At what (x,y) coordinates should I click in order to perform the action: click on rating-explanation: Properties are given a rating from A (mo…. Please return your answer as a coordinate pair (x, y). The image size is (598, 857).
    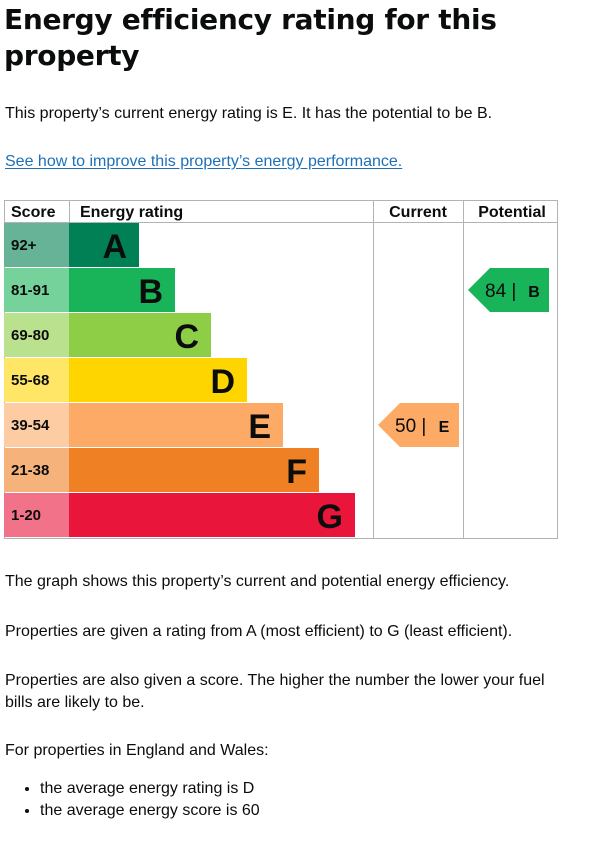
    Looking at the image, I should click on (259, 631).